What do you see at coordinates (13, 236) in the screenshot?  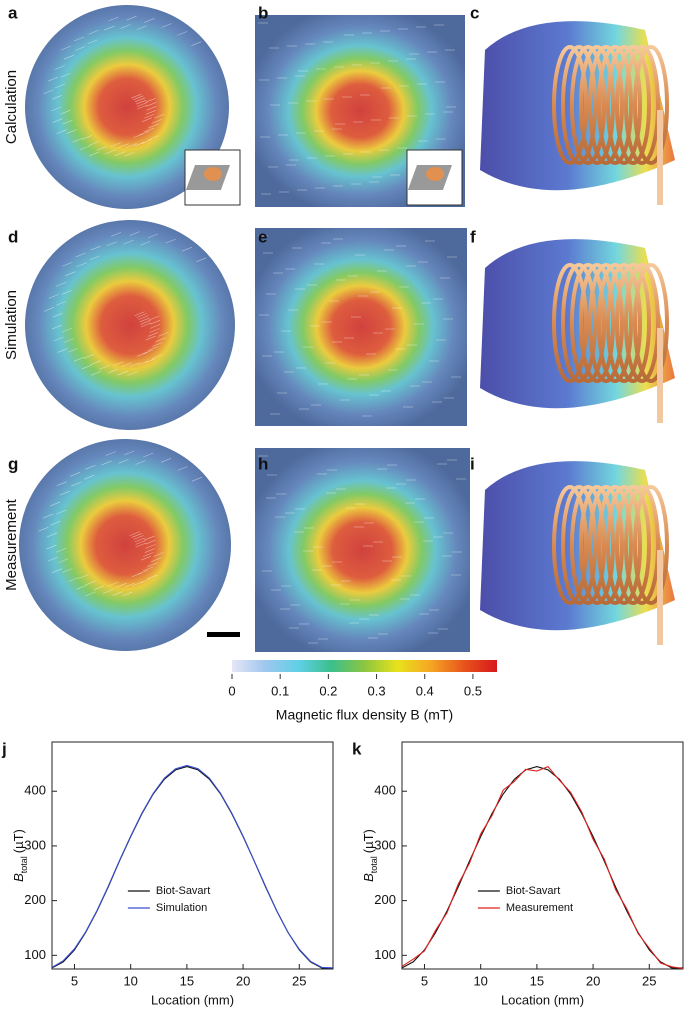 I see `panel-label: d` at bounding box center [13, 236].